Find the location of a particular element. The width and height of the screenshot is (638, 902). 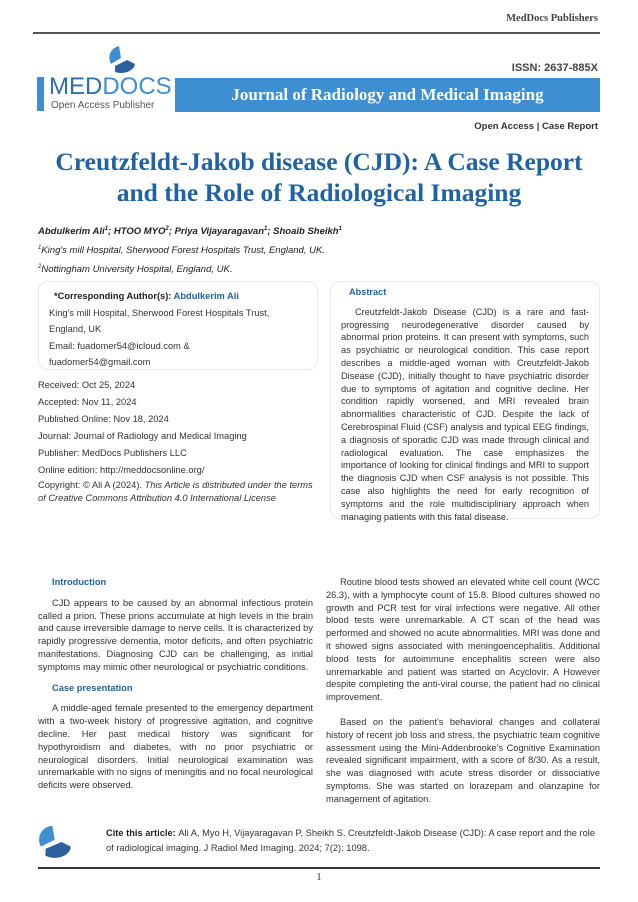

footer-rule is located at coordinates (319, 868).